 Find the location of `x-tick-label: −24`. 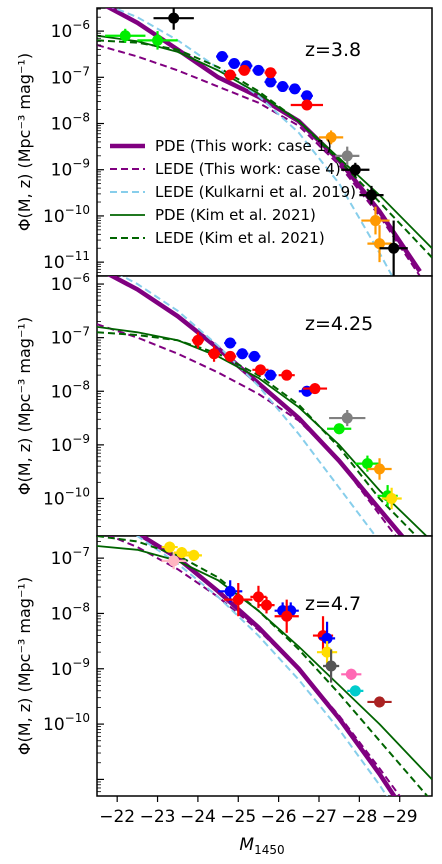

x-tick-label: −24 is located at coordinates (198, 817).